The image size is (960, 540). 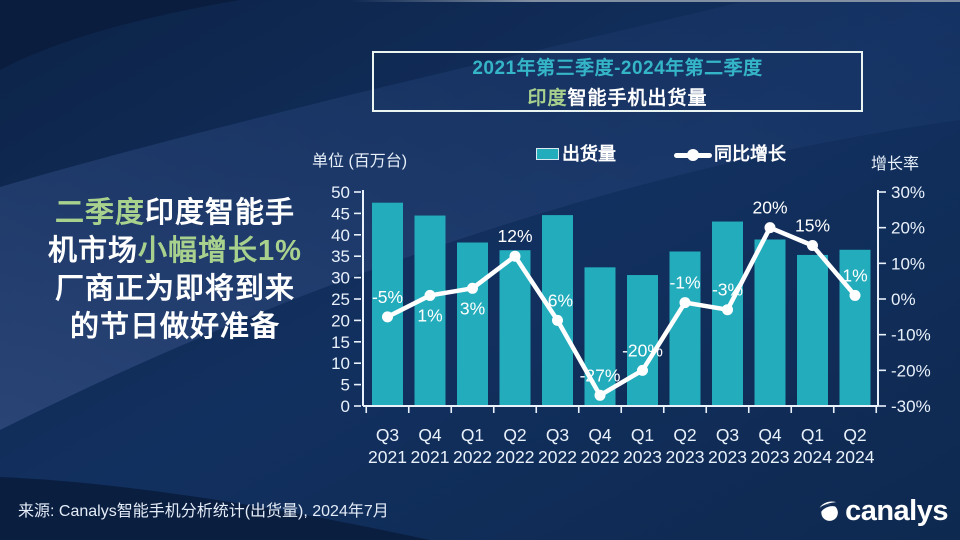 I want to click on left-axis-tick-label: 40, so click(x=340, y=235).